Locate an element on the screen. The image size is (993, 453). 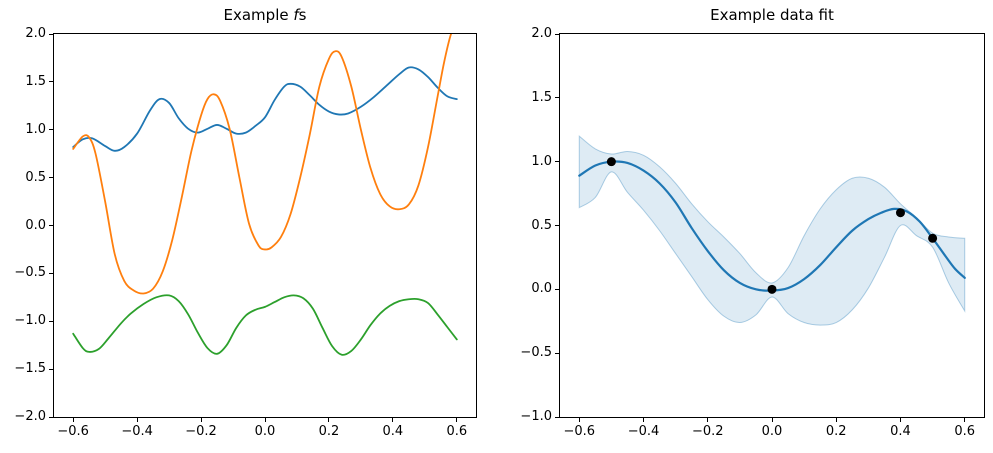
right-plot-title: Example data fit is located at coordinates (772, 15).